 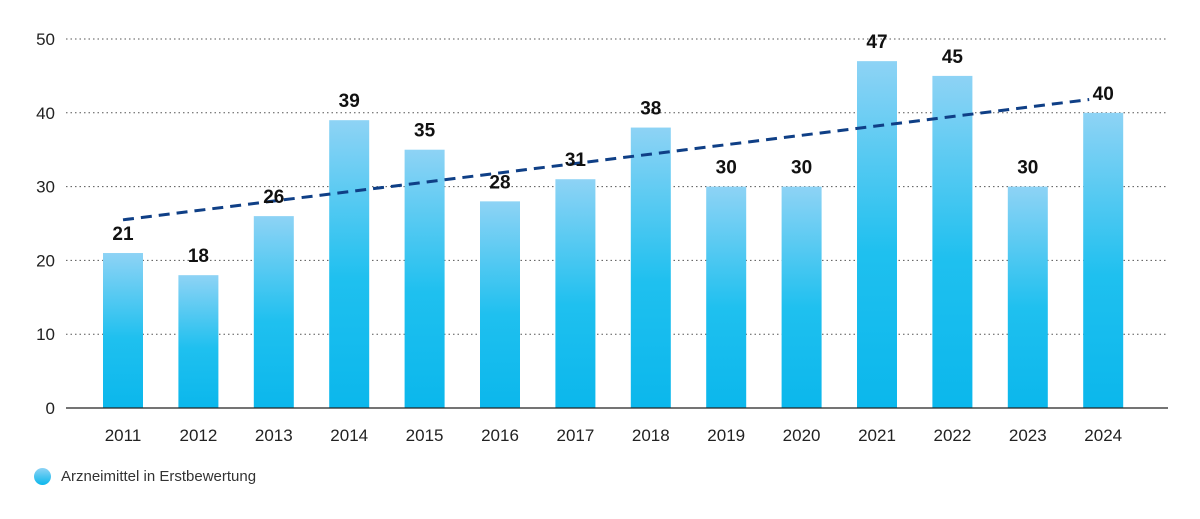 What do you see at coordinates (198, 256) in the screenshot?
I see `data-label: 18` at bounding box center [198, 256].